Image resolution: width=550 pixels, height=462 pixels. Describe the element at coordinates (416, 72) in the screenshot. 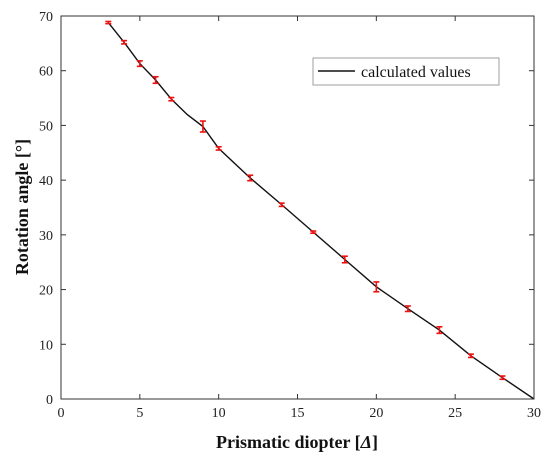

I see `legend-label: calculated values` at that location.